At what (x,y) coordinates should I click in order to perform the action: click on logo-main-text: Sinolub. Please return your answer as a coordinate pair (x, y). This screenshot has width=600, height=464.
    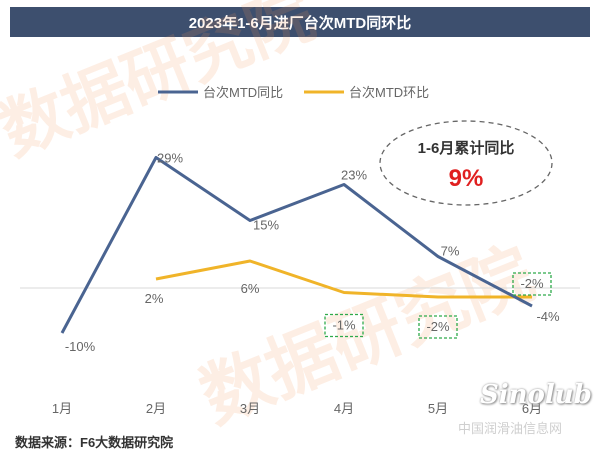
    Looking at the image, I should click on (536, 395).